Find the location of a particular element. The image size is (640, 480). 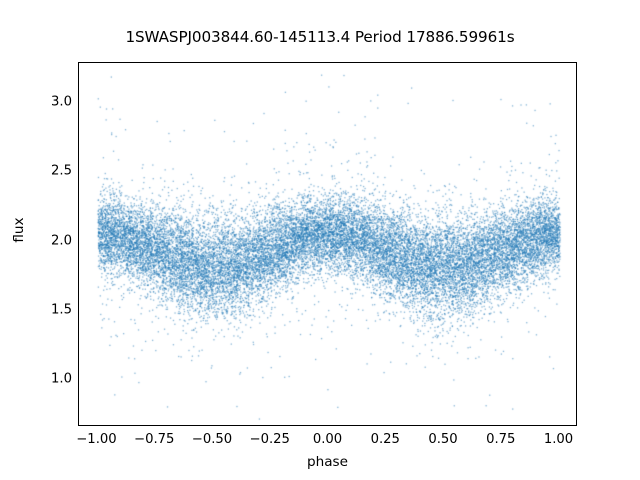

x-tick-label: −1.00 is located at coordinates (96, 439).